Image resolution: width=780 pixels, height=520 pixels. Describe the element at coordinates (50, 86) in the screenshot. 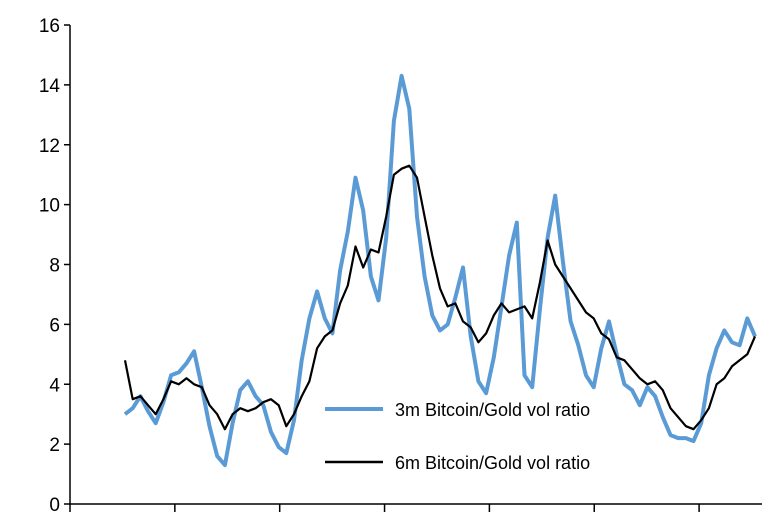

I see `y-tick-label: 14` at that location.